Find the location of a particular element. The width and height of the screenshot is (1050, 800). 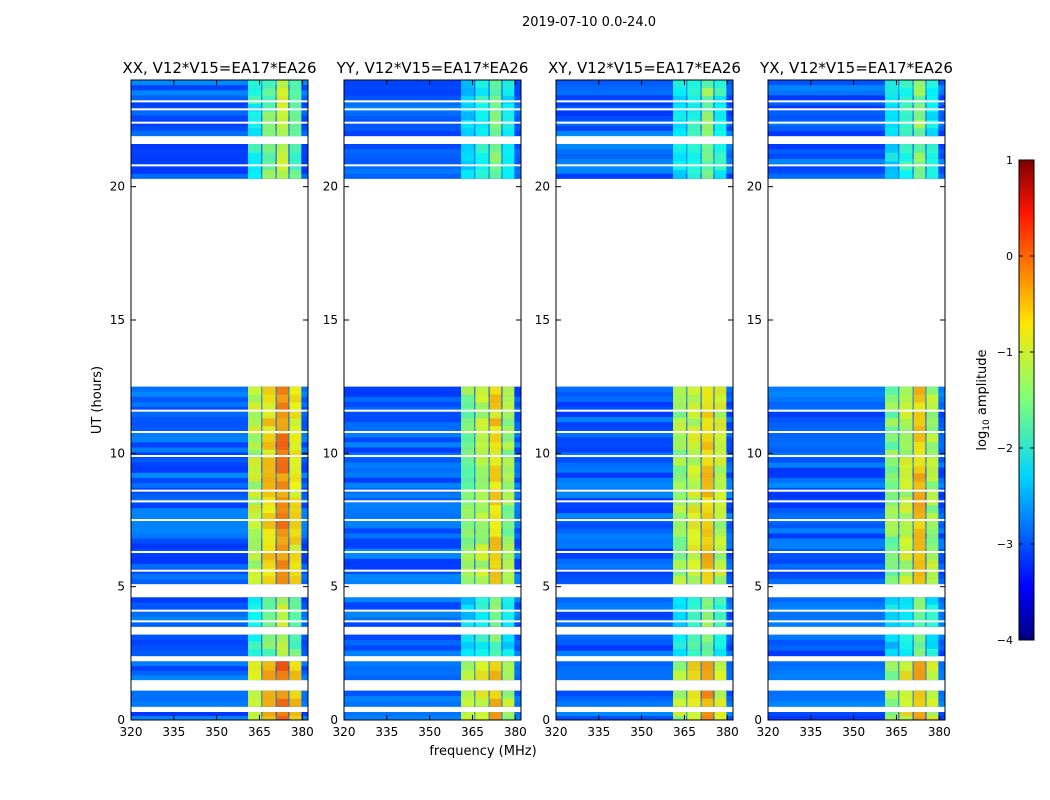

colorbar-gradient is located at coordinates (1026, 400).